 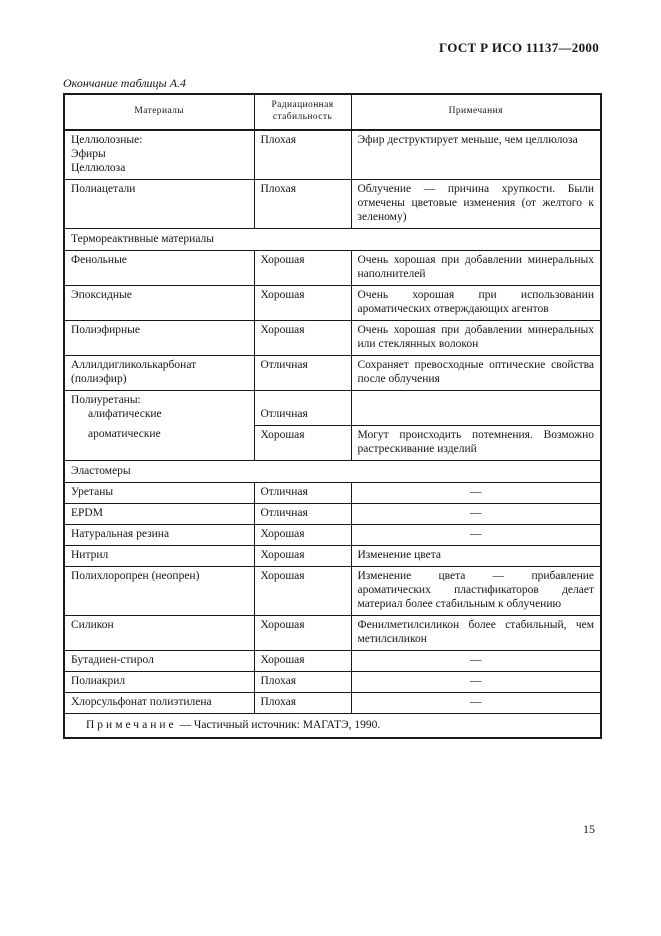 What do you see at coordinates (87, 512) in the screenshot?
I see `material-line: EPDM` at bounding box center [87, 512].